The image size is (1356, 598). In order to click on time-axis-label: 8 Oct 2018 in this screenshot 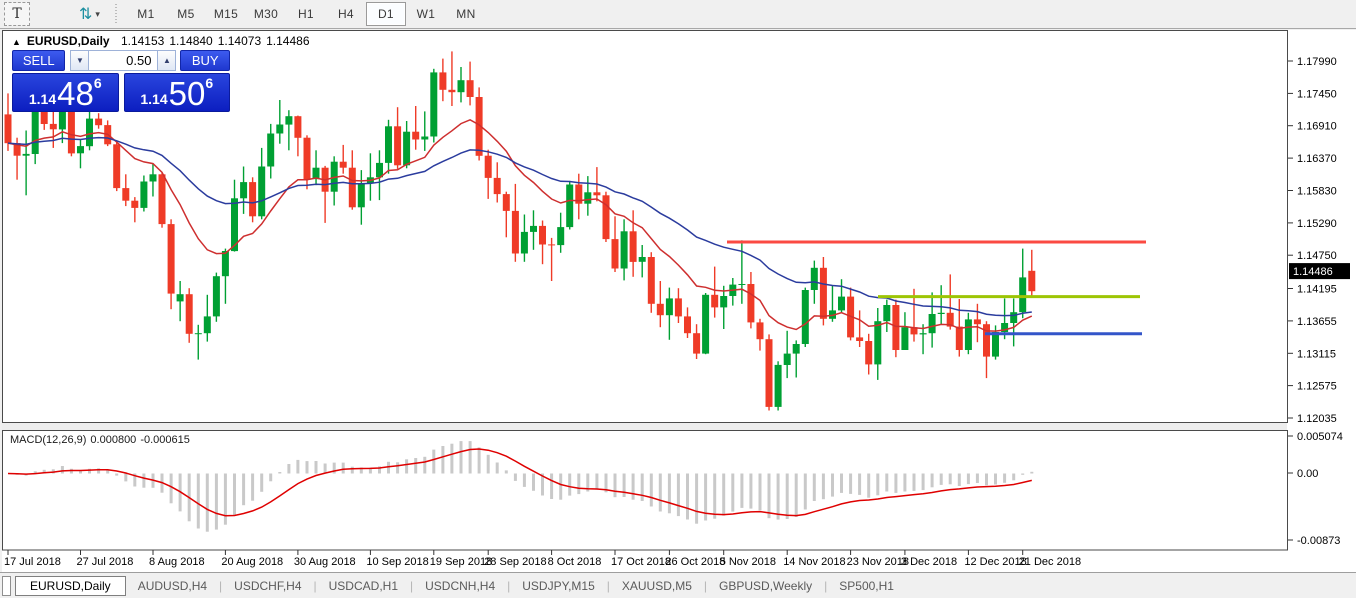, I will do `click(575, 562)`.